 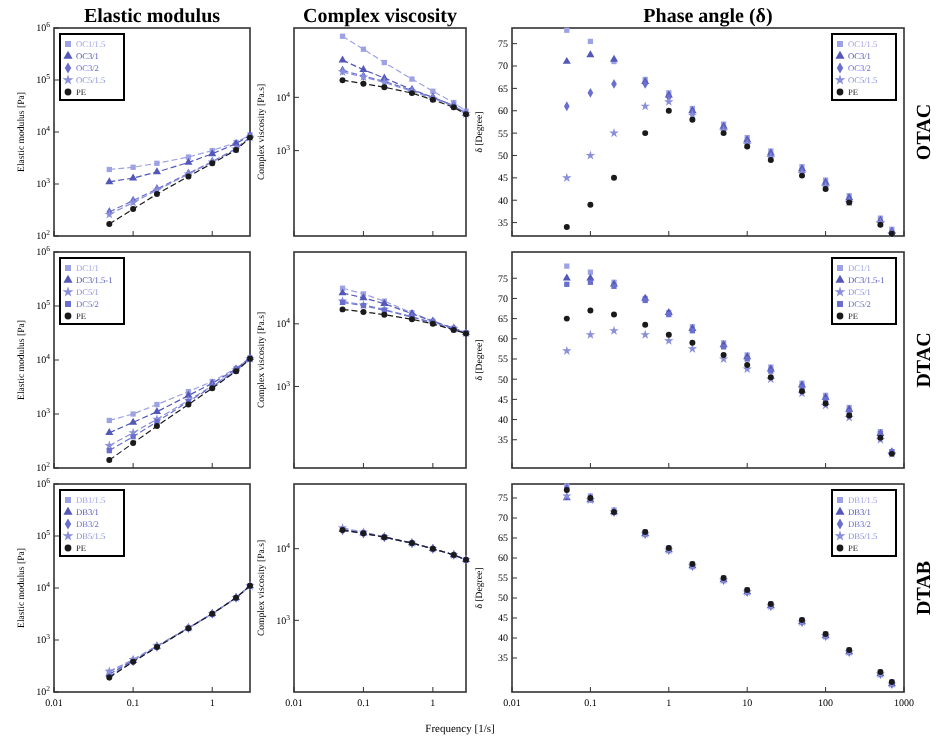 I want to click on chart-title: Phase angle (δ), so click(x=708, y=17).